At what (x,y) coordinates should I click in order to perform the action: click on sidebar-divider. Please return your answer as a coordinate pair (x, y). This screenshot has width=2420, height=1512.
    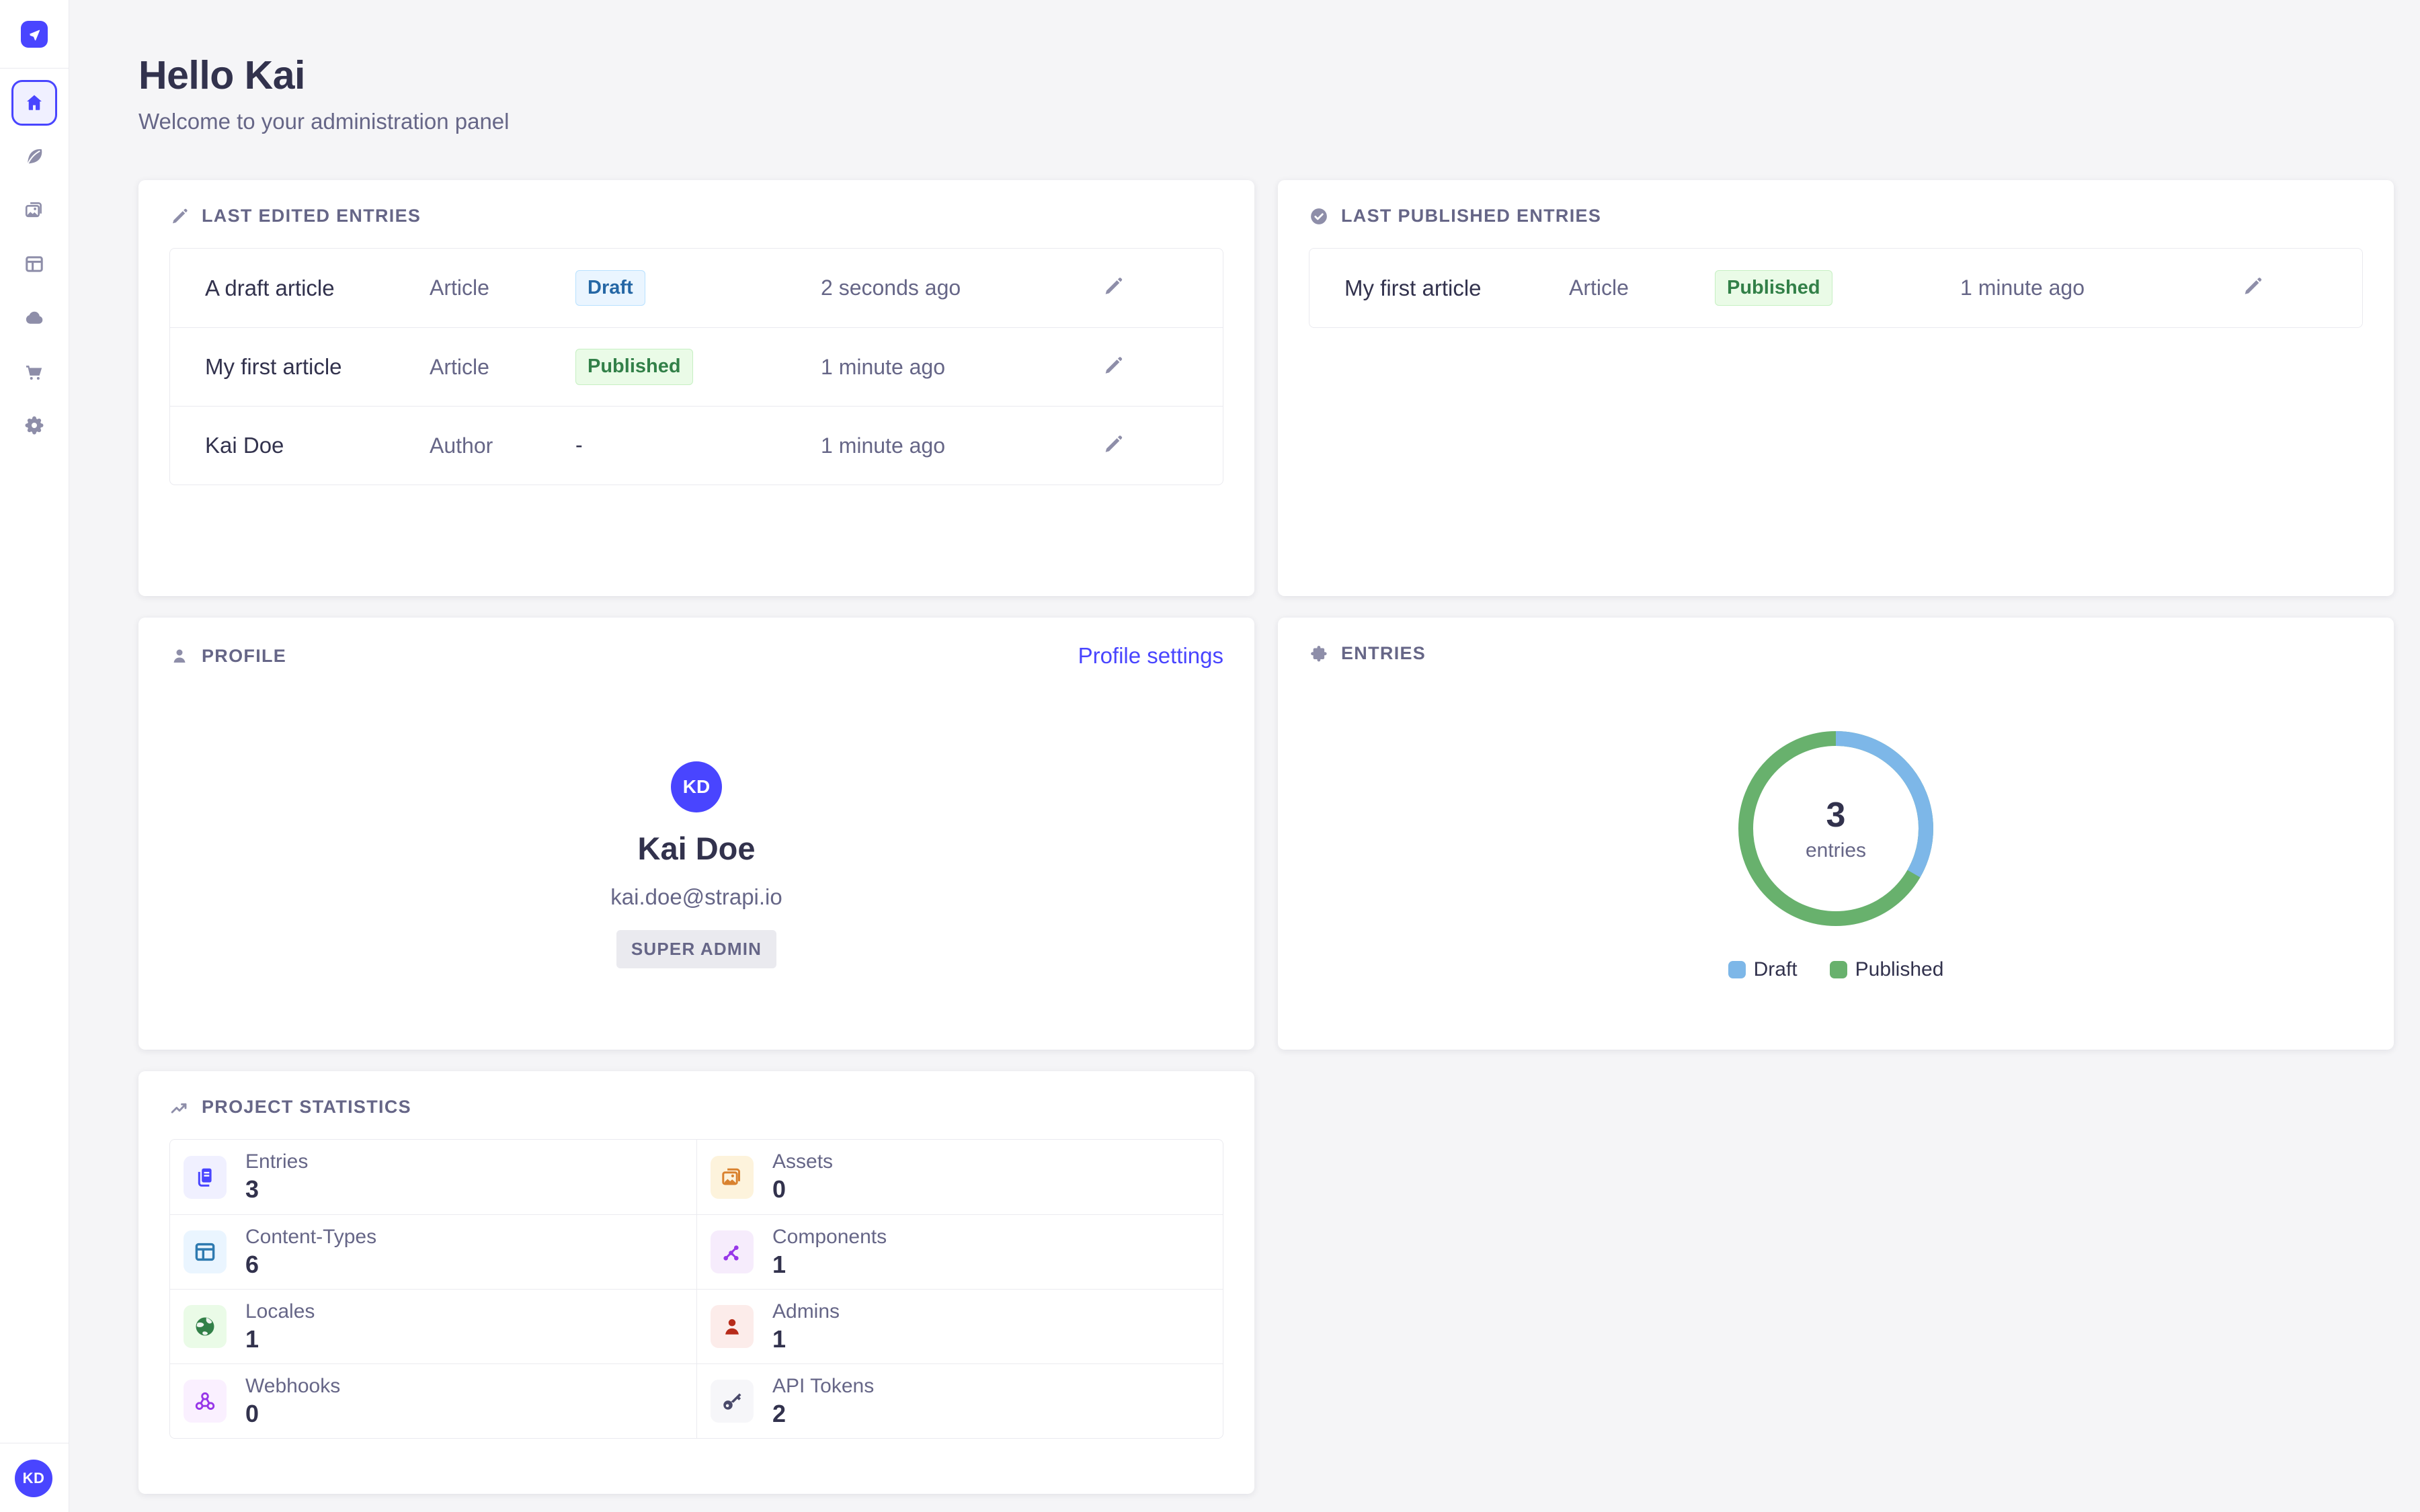
    Looking at the image, I should click on (34, 68).